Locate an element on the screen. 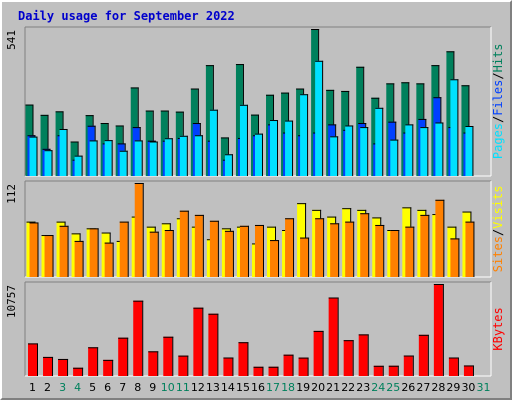 Image resolution: width=512 pixels, height=400 pixels. legend-hits-item: Files is located at coordinates (498, 98).